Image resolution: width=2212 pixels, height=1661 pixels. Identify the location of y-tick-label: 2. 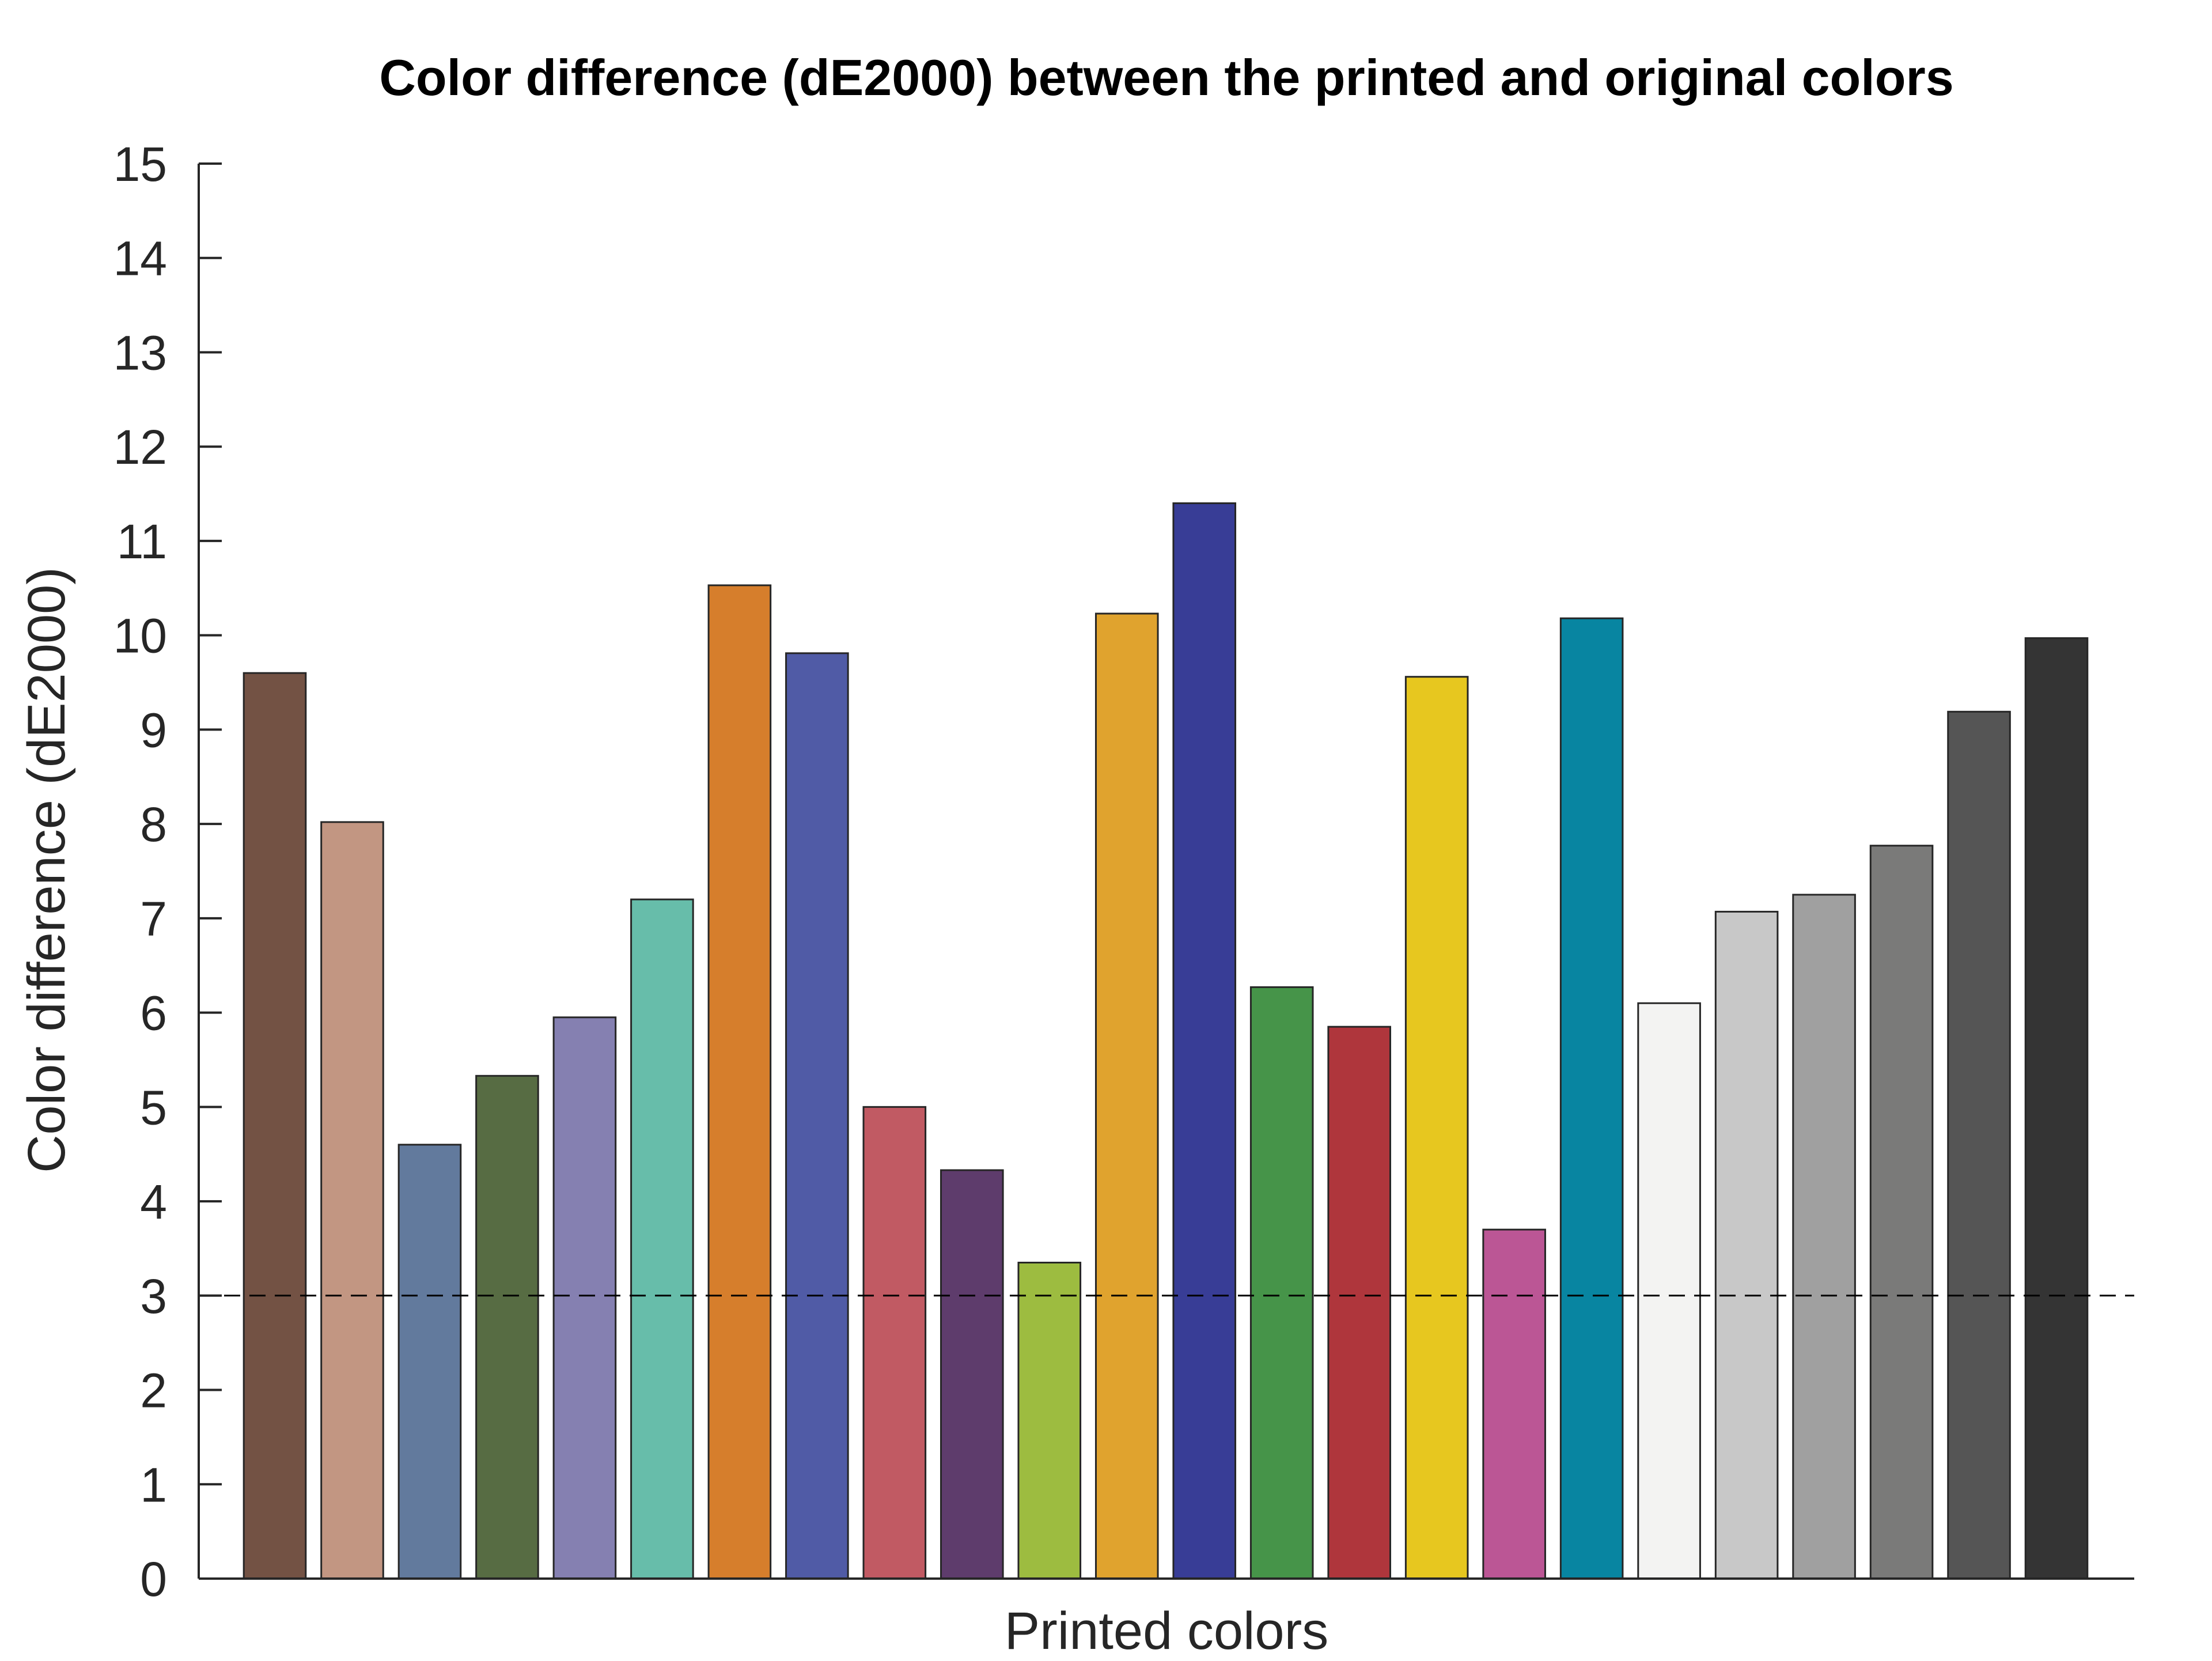
(153, 1391).